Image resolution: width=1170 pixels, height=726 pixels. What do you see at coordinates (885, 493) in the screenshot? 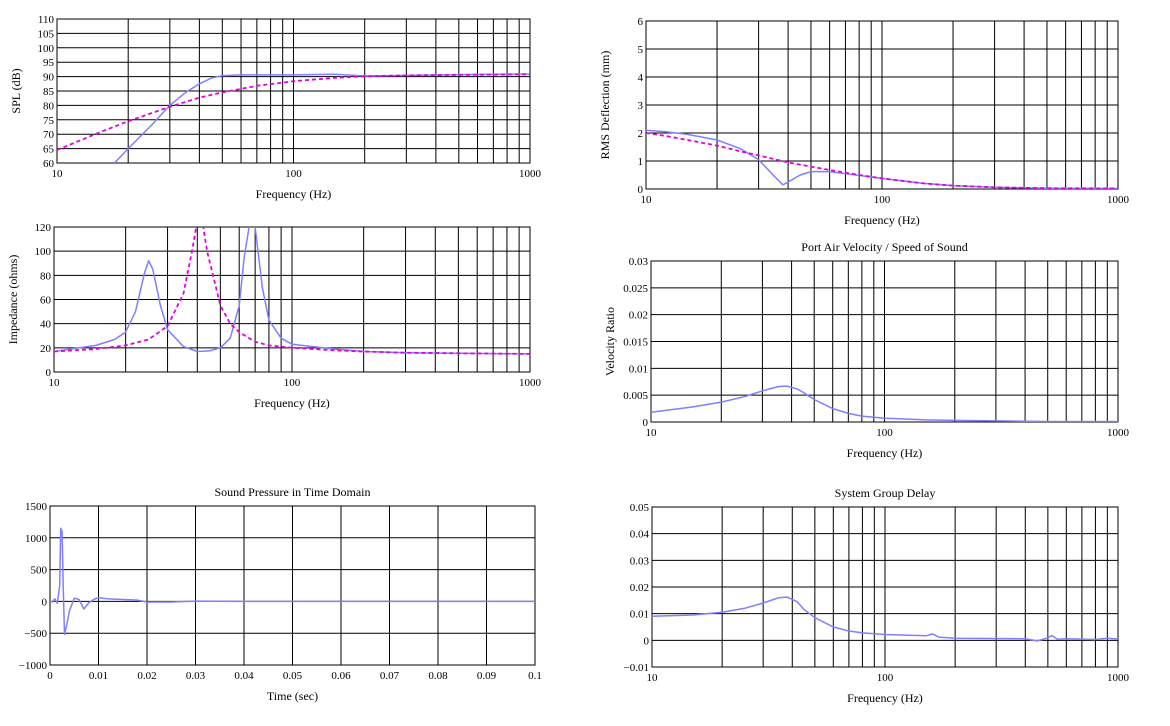
I see `chart-title: System Group Delay` at bounding box center [885, 493].